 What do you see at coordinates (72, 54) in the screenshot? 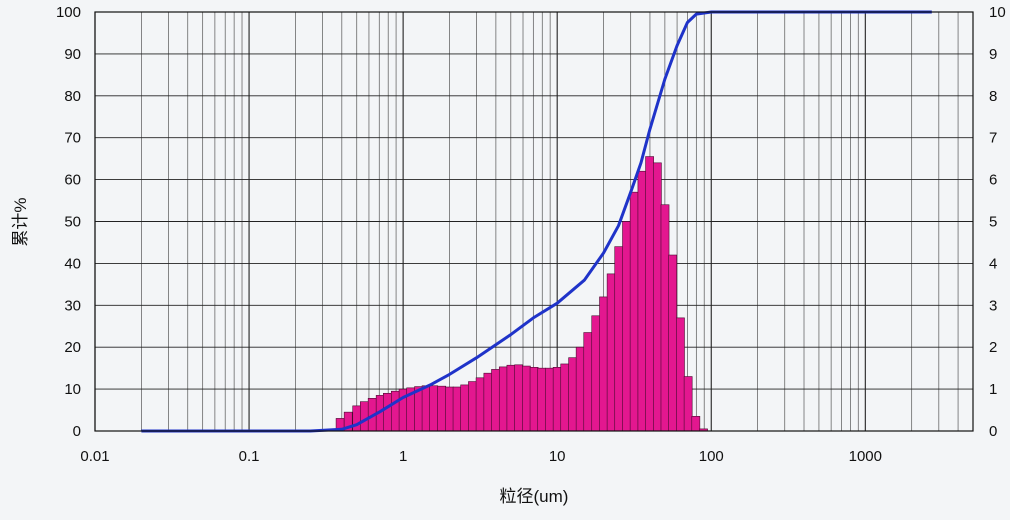
I see `y-left-tick-label: 90` at bounding box center [72, 54].